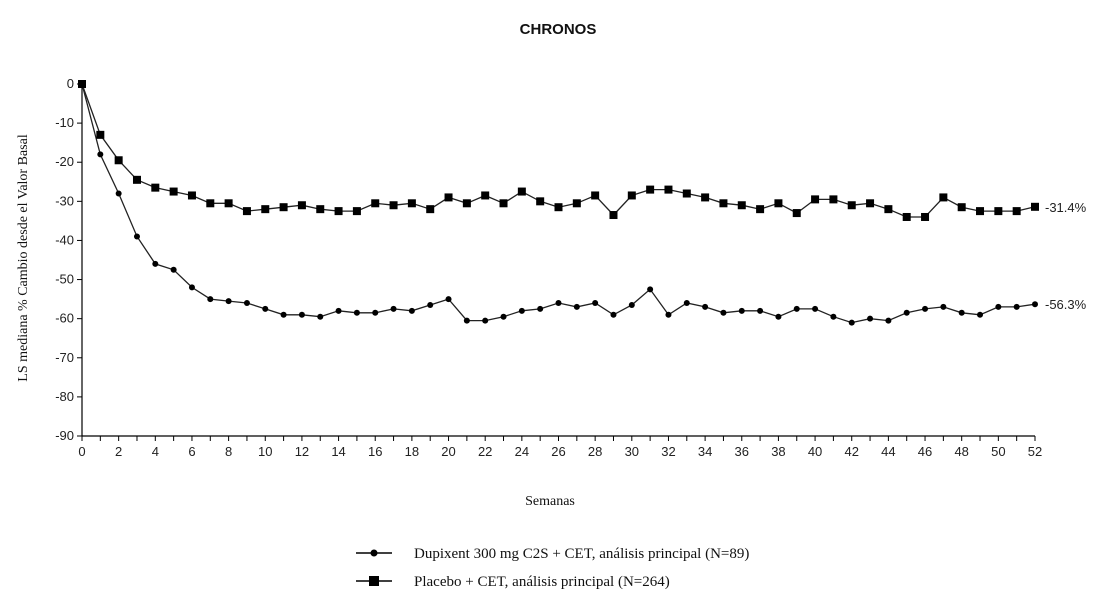 The image size is (1105, 592). I want to click on x-tick-label: 28, so click(595, 451).